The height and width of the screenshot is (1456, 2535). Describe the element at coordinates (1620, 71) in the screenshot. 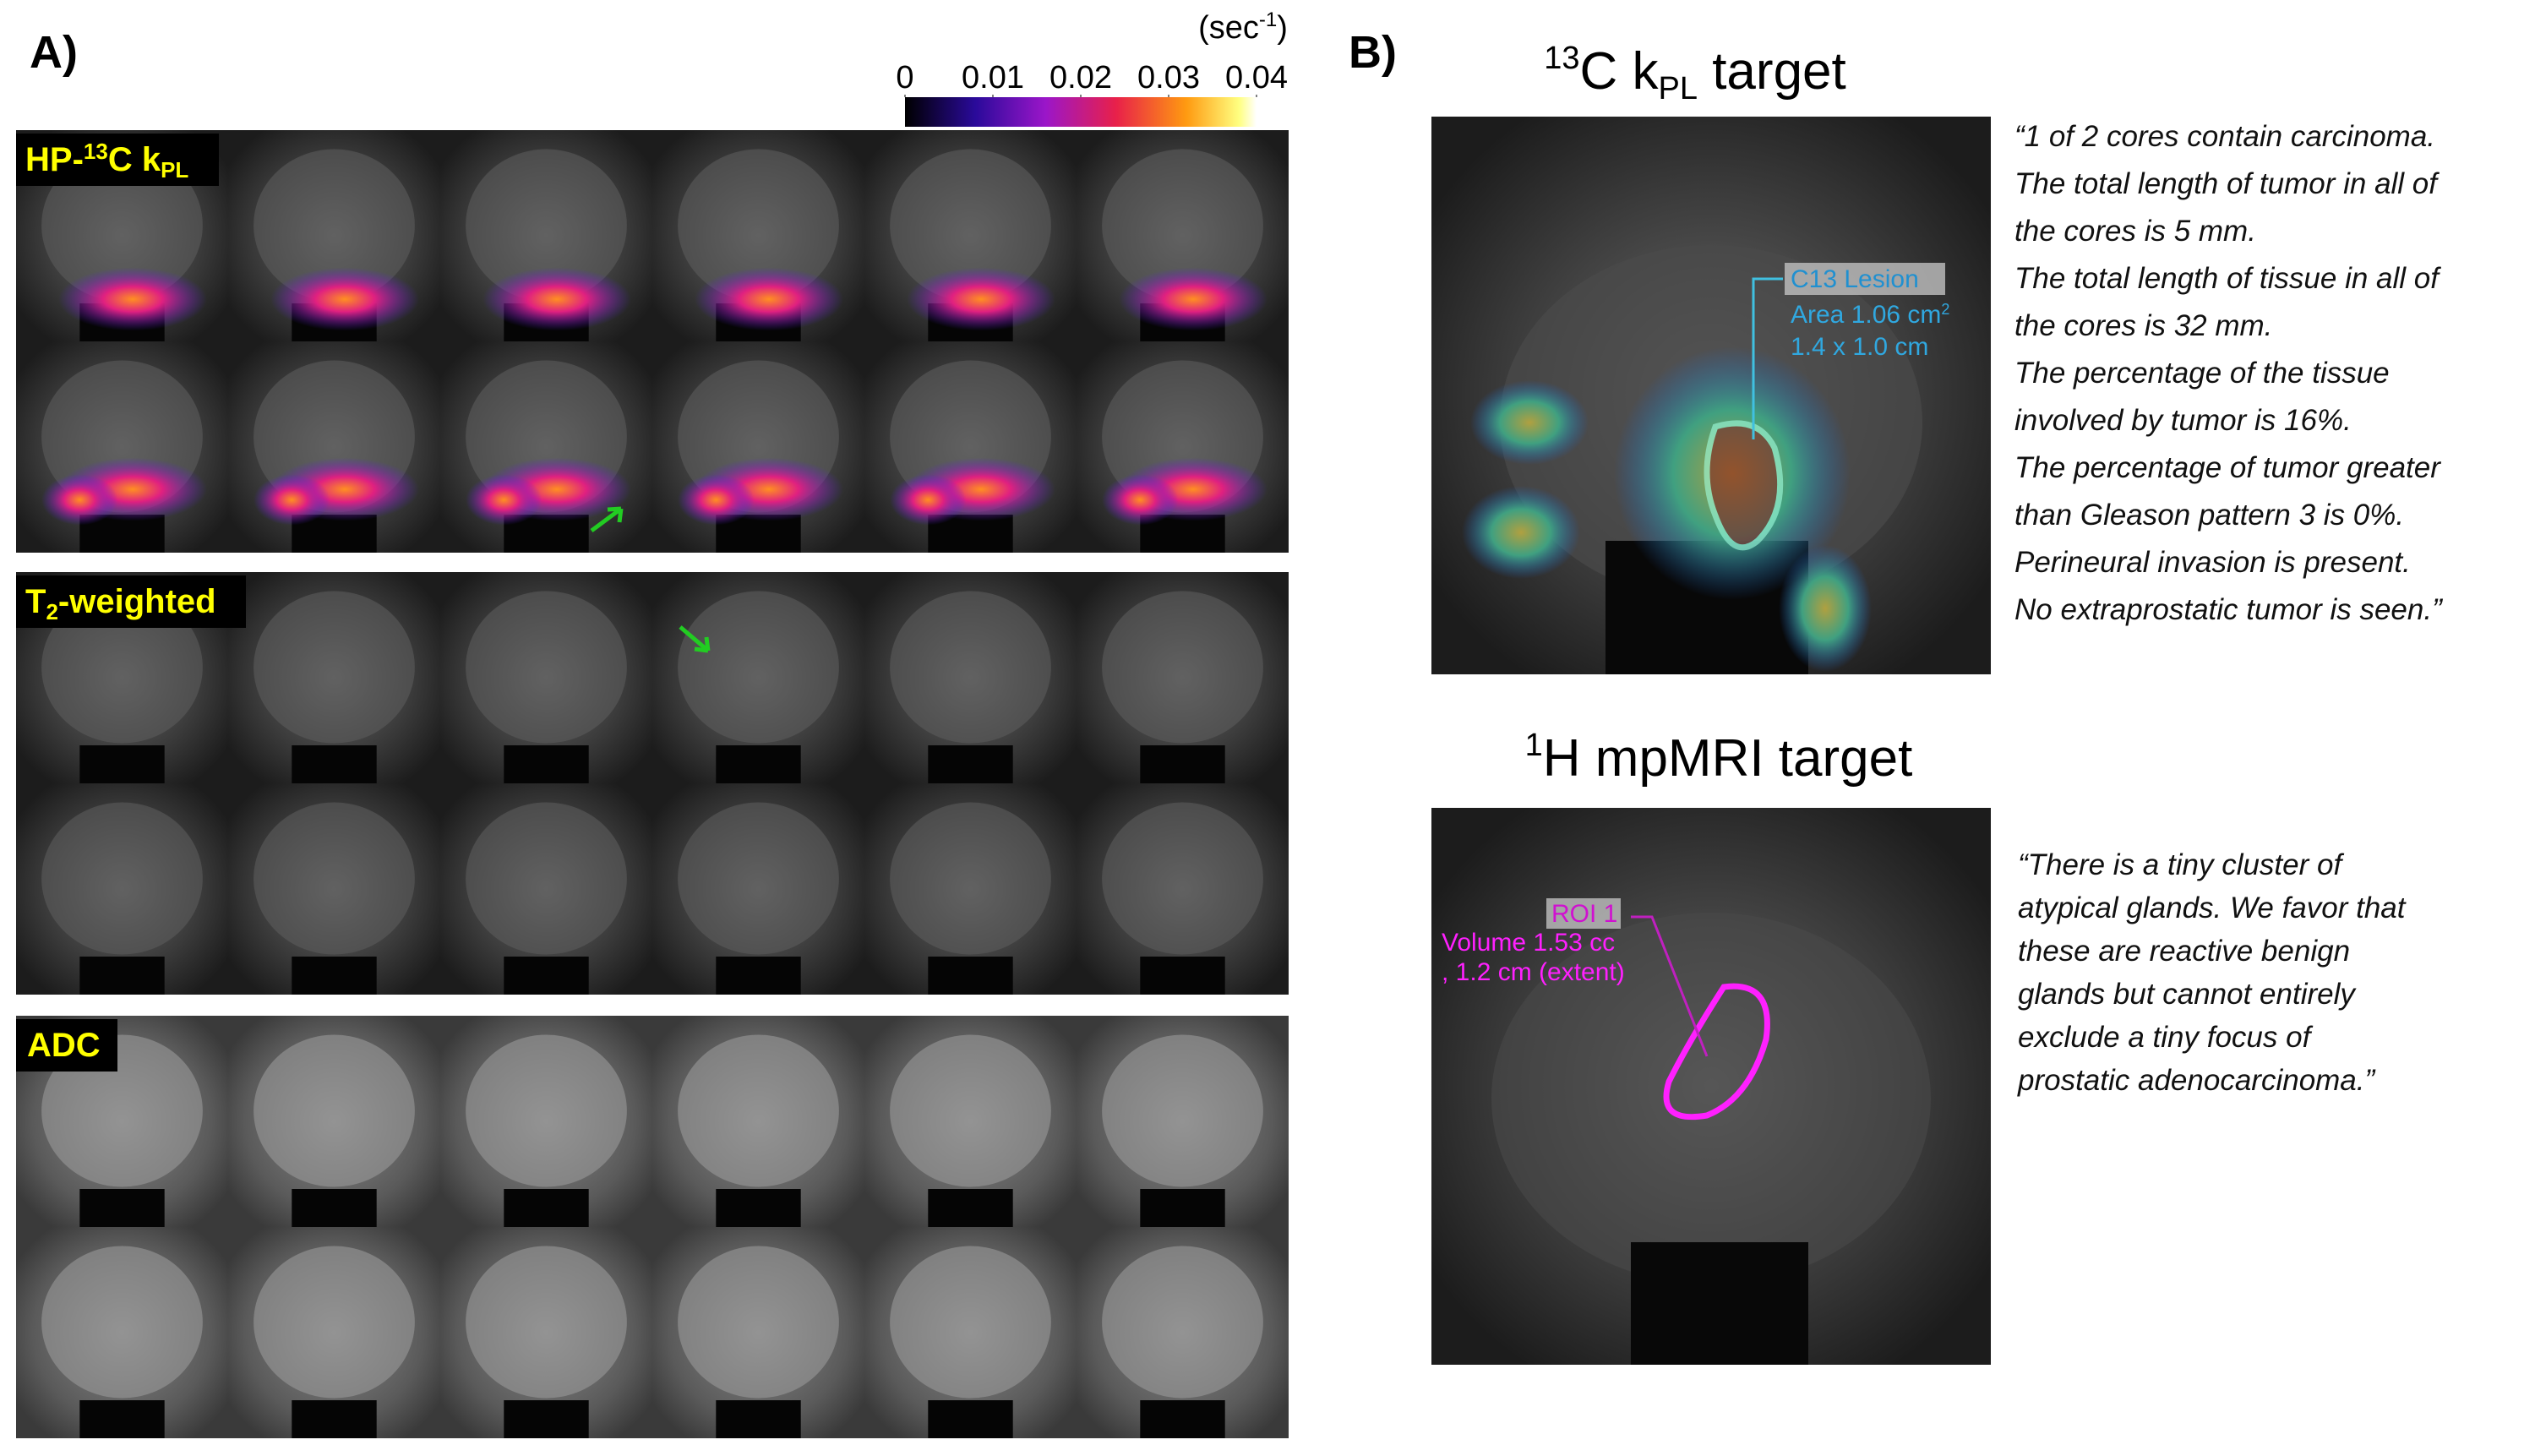

I see `title-text: C k` at that location.